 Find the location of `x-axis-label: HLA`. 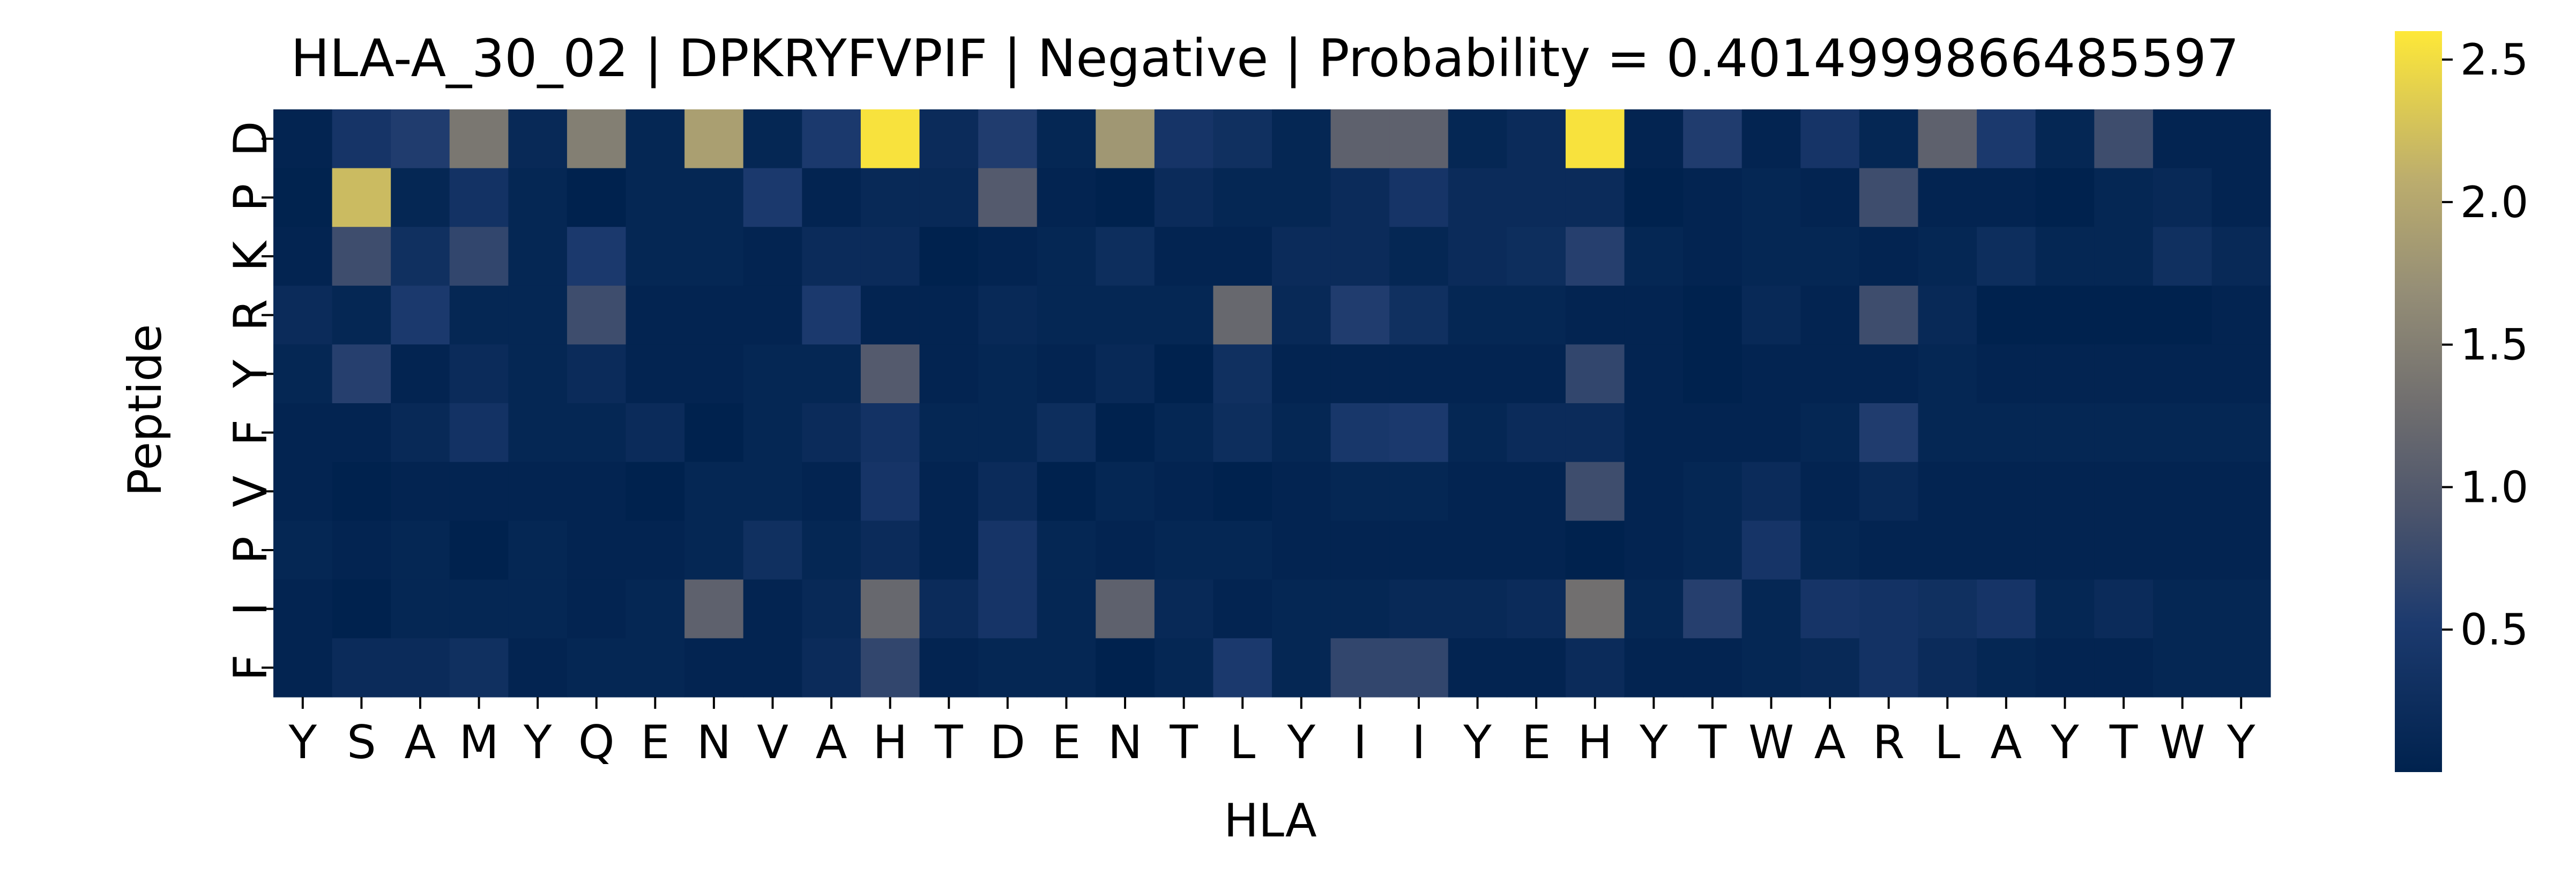

x-axis-label: HLA is located at coordinates (1270, 821).